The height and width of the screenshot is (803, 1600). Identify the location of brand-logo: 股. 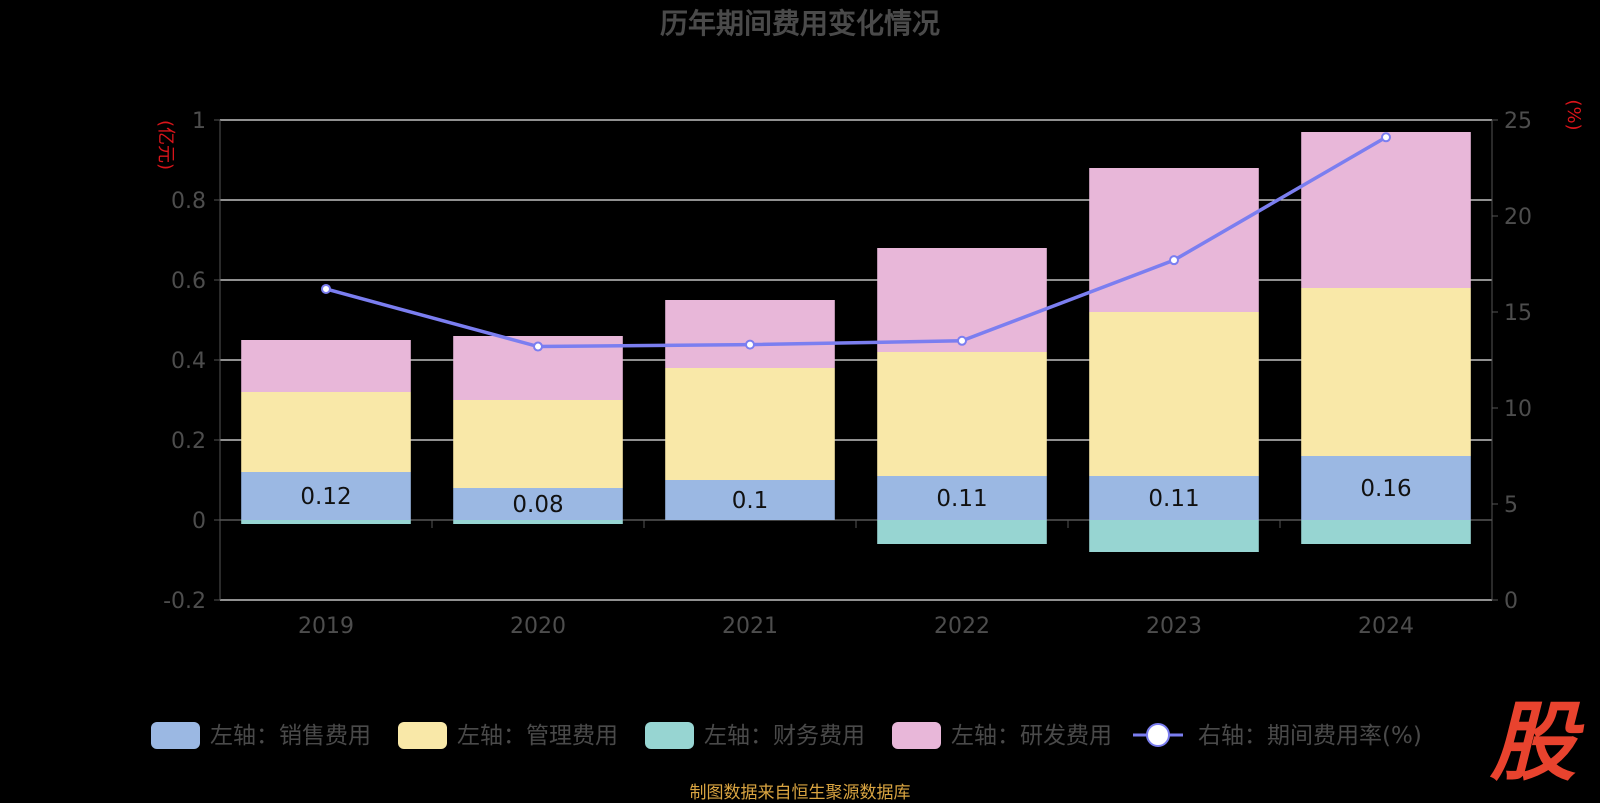
(1533, 743).